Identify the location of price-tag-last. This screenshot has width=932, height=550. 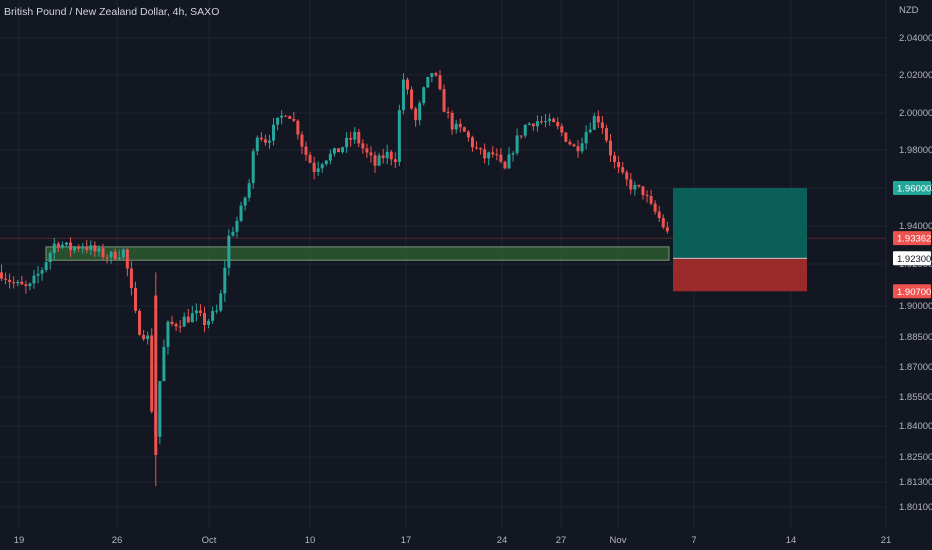
(912, 238).